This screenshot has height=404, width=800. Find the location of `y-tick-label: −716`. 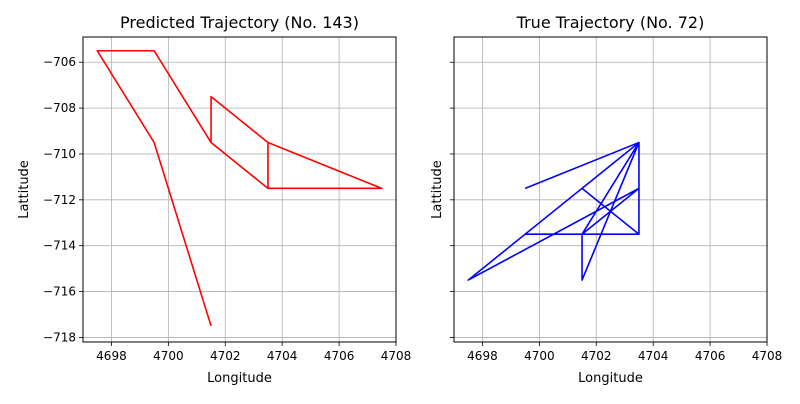

y-tick-label: −716 is located at coordinates (59, 292).